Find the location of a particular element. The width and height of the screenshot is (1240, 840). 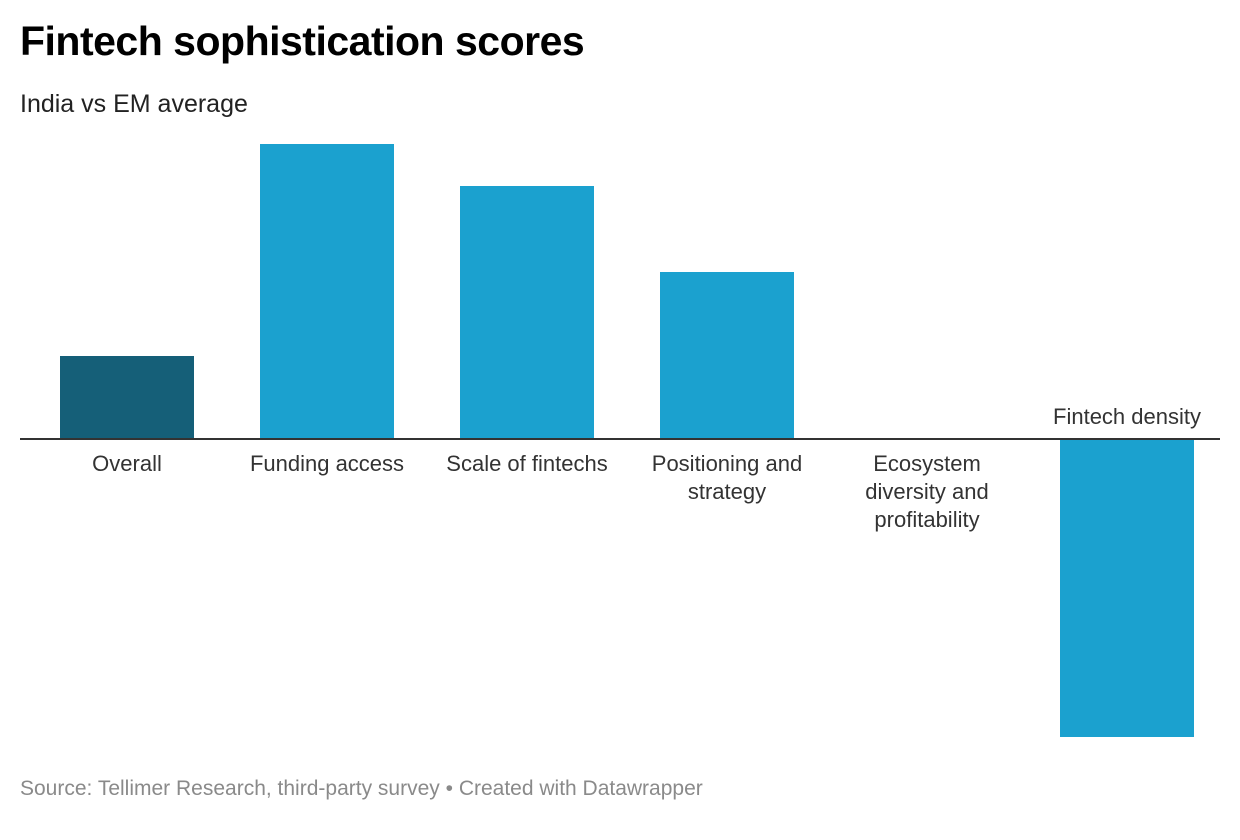

bar-positioning-and-strategy is located at coordinates (727, 355).